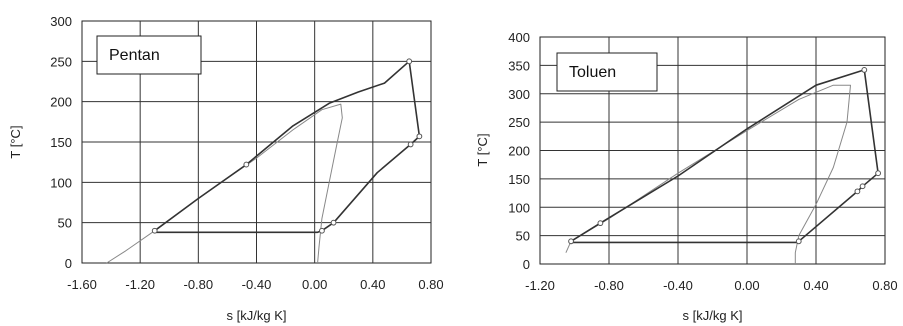 This screenshot has width=903, height=326. What do you see at coordinates (592, 72) in the screenshot?
I see `fluid-label: Toluen` at bounding box center [592, 72].